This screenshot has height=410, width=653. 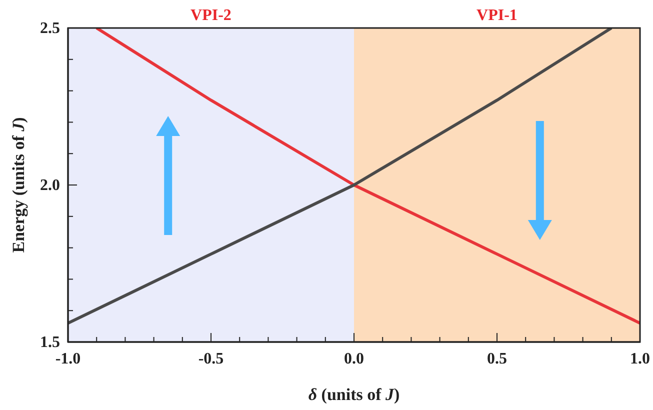 I want to click on y-tick-label: 2.5, so click(x=50, y=29).